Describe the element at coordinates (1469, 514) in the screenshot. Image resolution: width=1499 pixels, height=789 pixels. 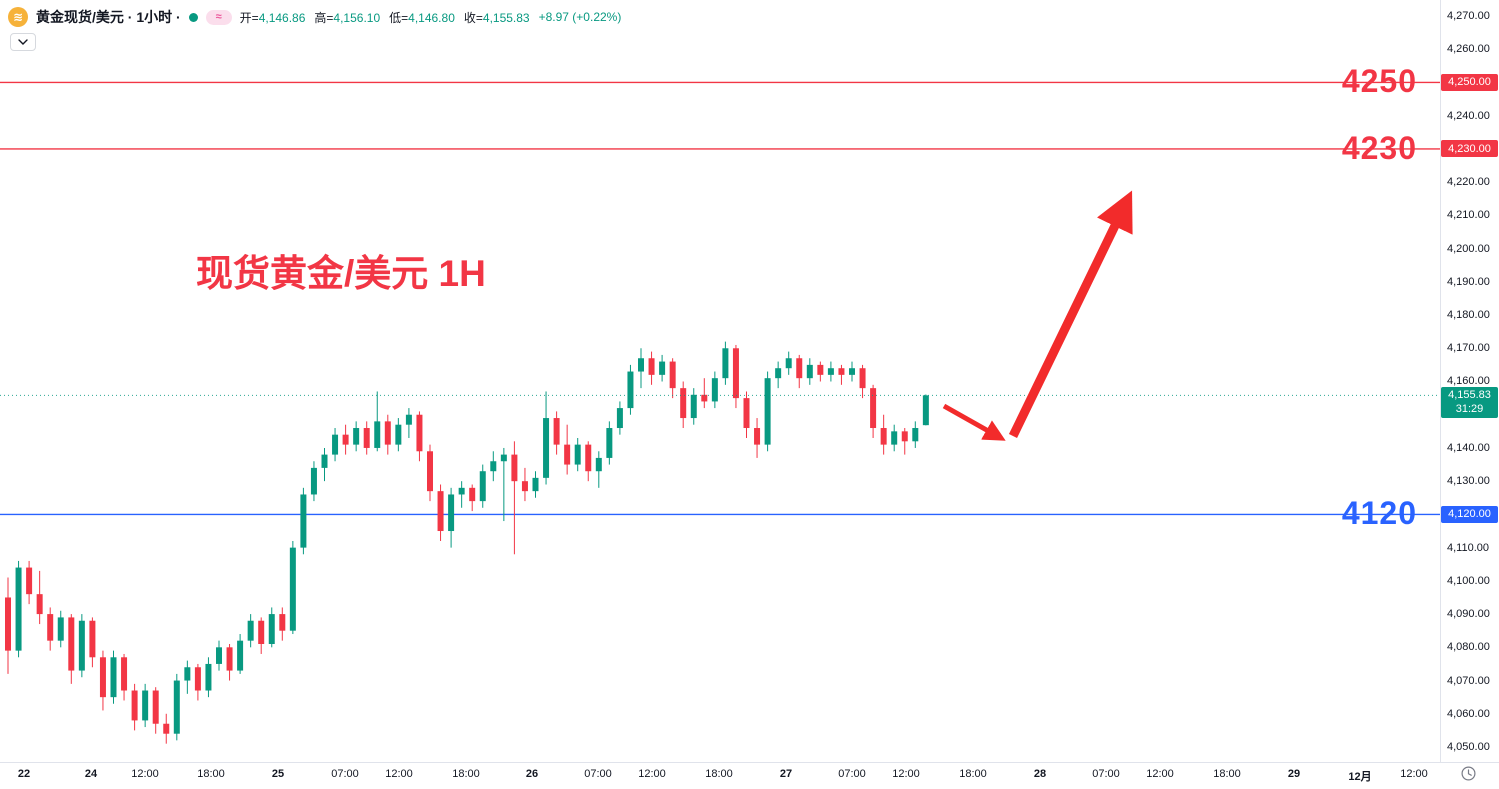
I see `price-tag-4120: 4,120.00` at that location.